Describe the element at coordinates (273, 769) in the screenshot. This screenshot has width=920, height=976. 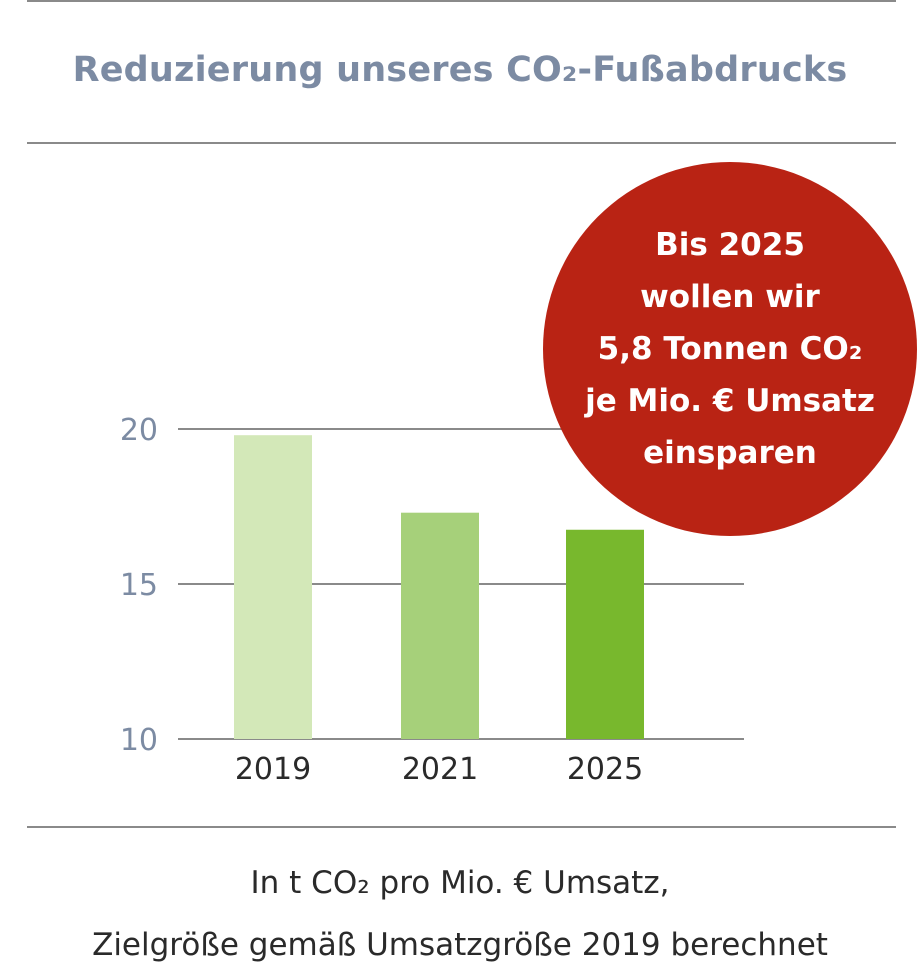
I see `x-tick-label: 2019` at that location.